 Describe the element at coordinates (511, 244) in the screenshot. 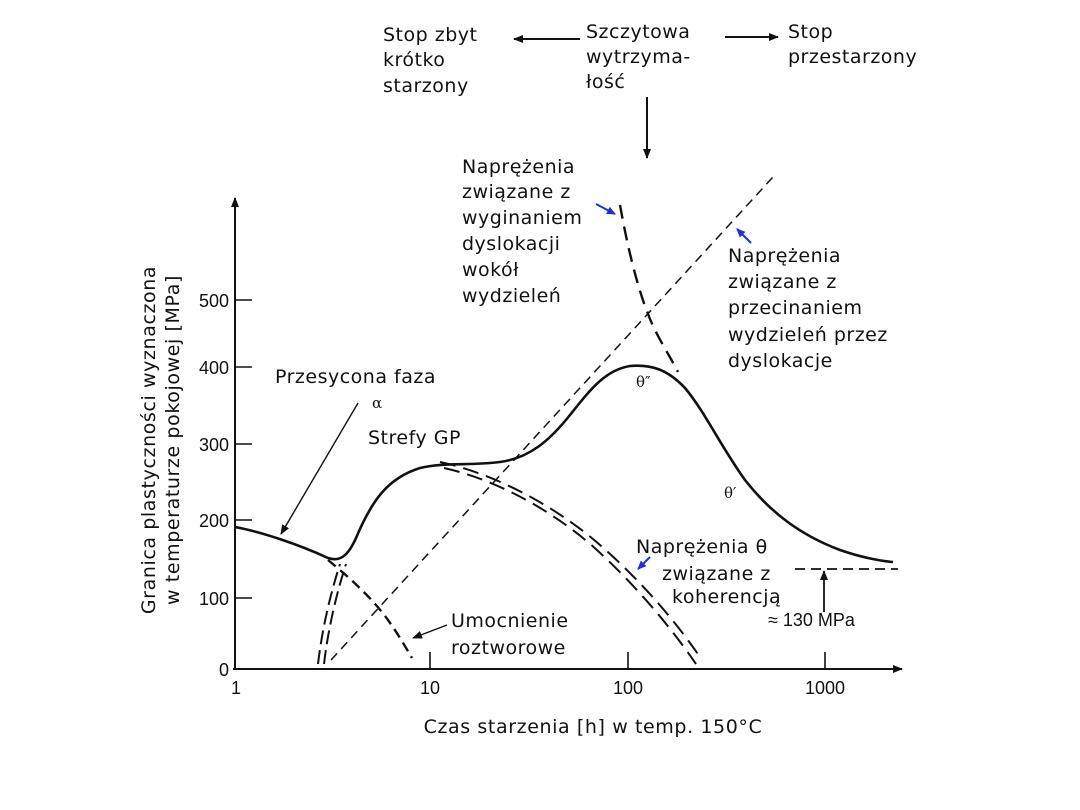

I see `svg-text: dyslokacji` at that location.